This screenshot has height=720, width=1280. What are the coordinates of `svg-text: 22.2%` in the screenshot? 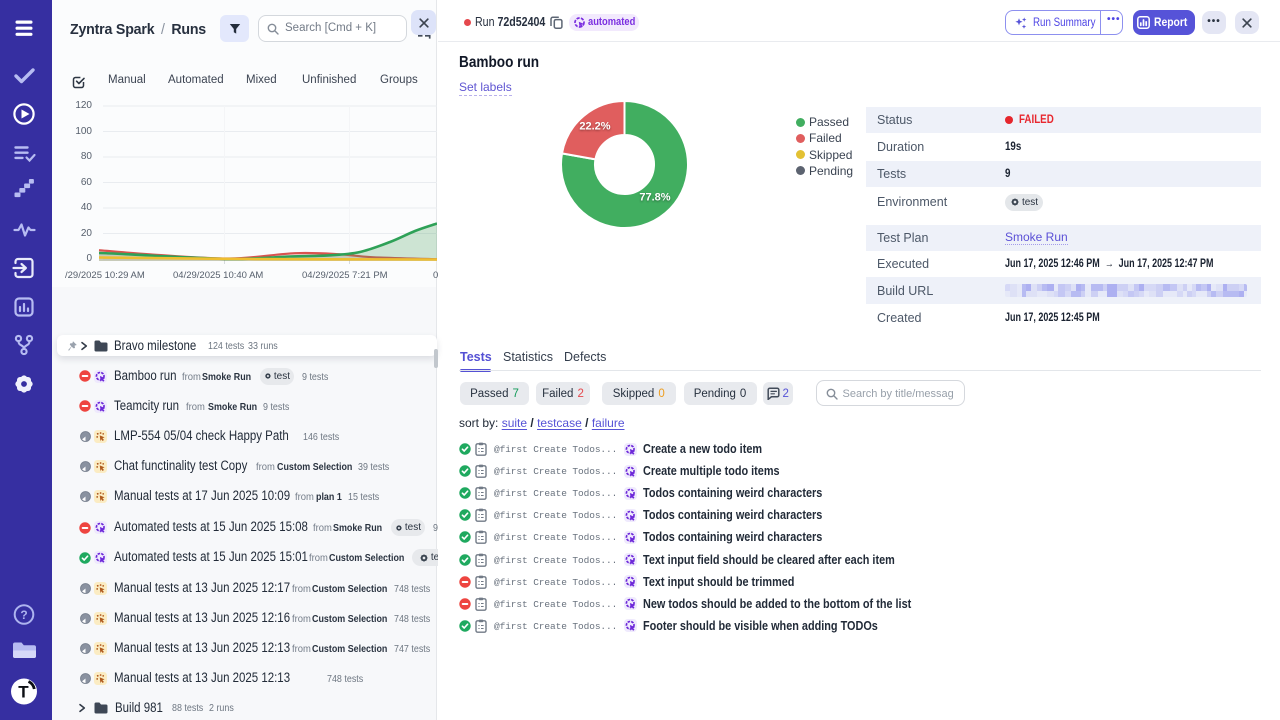 It's located at (594, 127).